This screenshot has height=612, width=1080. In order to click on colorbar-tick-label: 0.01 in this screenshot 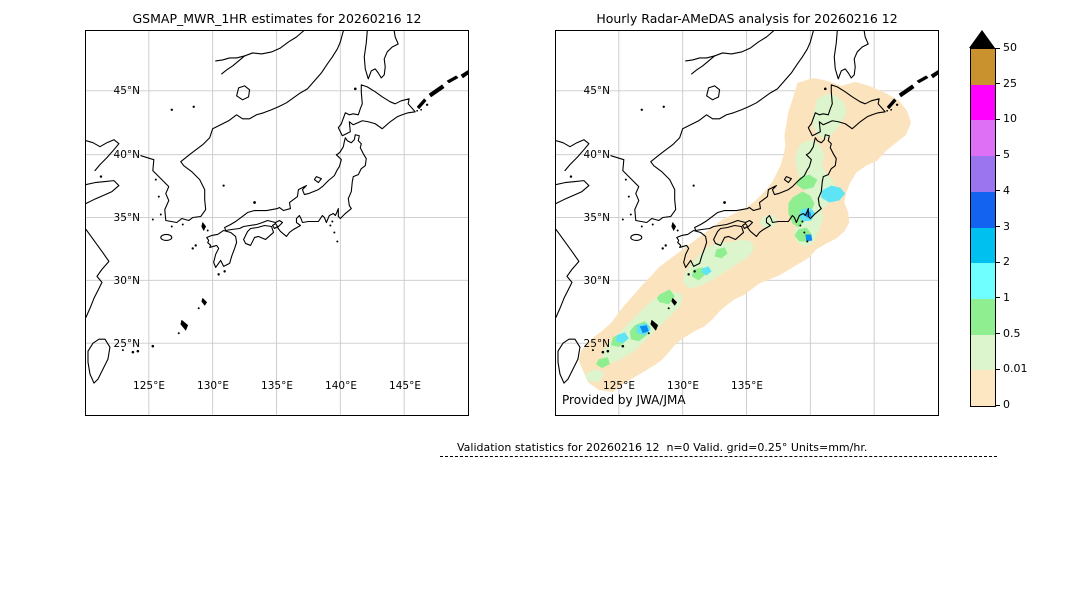, I will do `click(1015, 369)`.